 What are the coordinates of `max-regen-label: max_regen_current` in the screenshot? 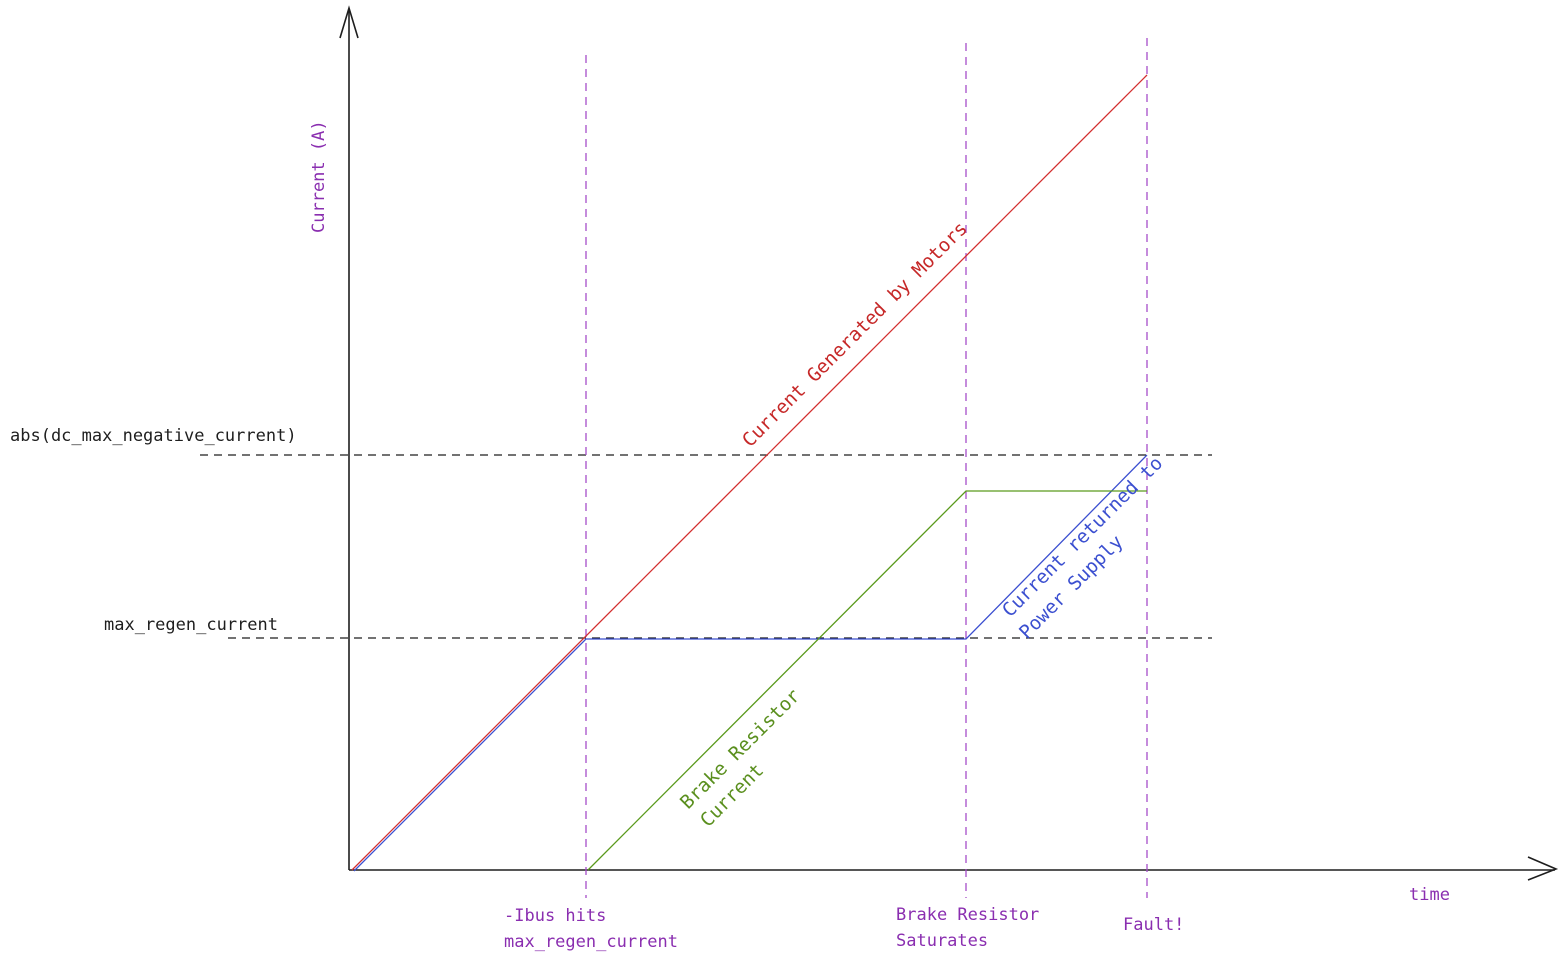 It's located at (191, 625).